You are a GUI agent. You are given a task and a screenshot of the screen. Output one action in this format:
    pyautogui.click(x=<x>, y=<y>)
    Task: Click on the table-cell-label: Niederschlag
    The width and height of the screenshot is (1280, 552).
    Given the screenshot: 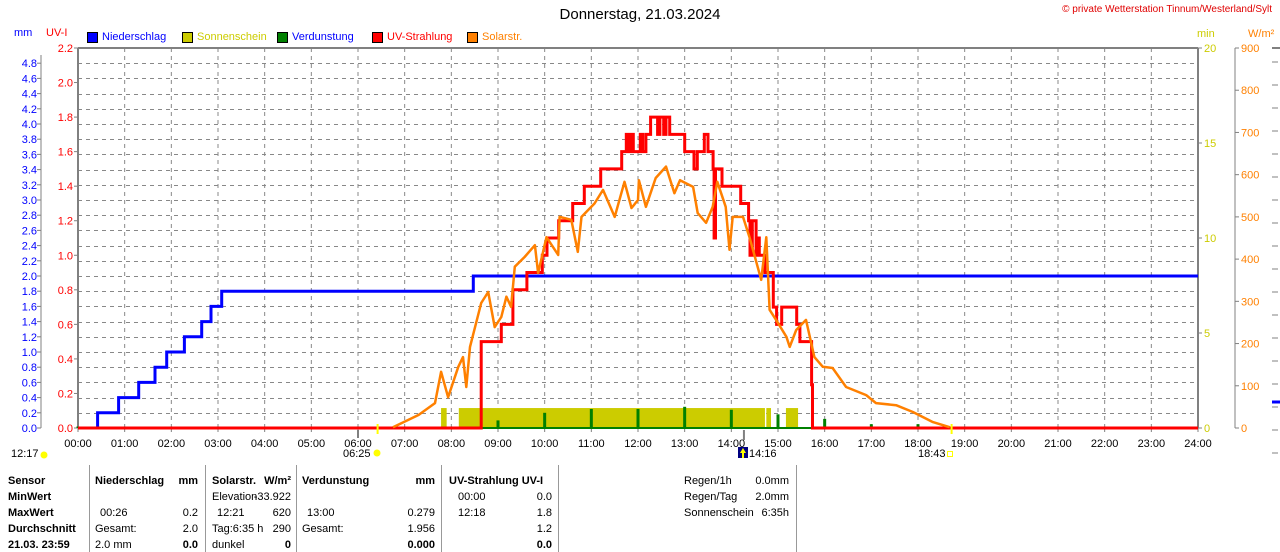 What is the action you would take?
    pyautogui.click(x=130, y=481)
    